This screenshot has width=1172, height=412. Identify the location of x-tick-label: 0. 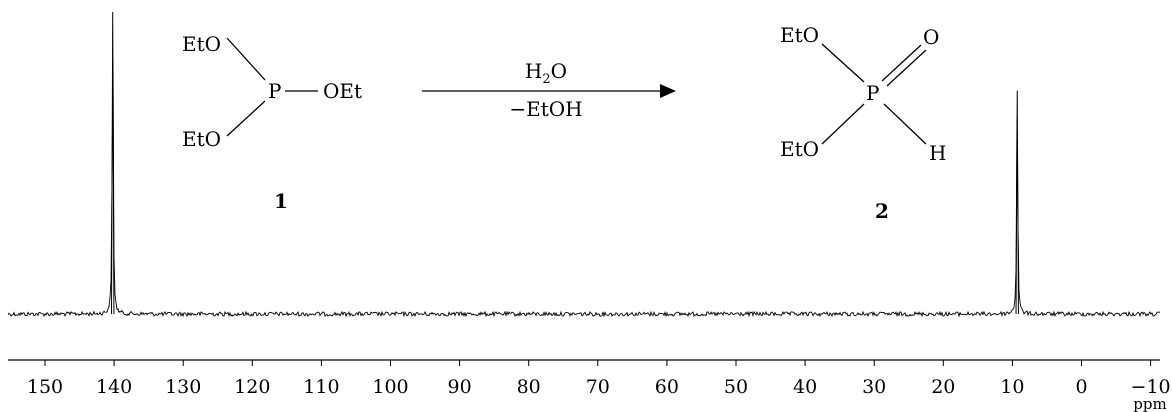
(1081, 387).